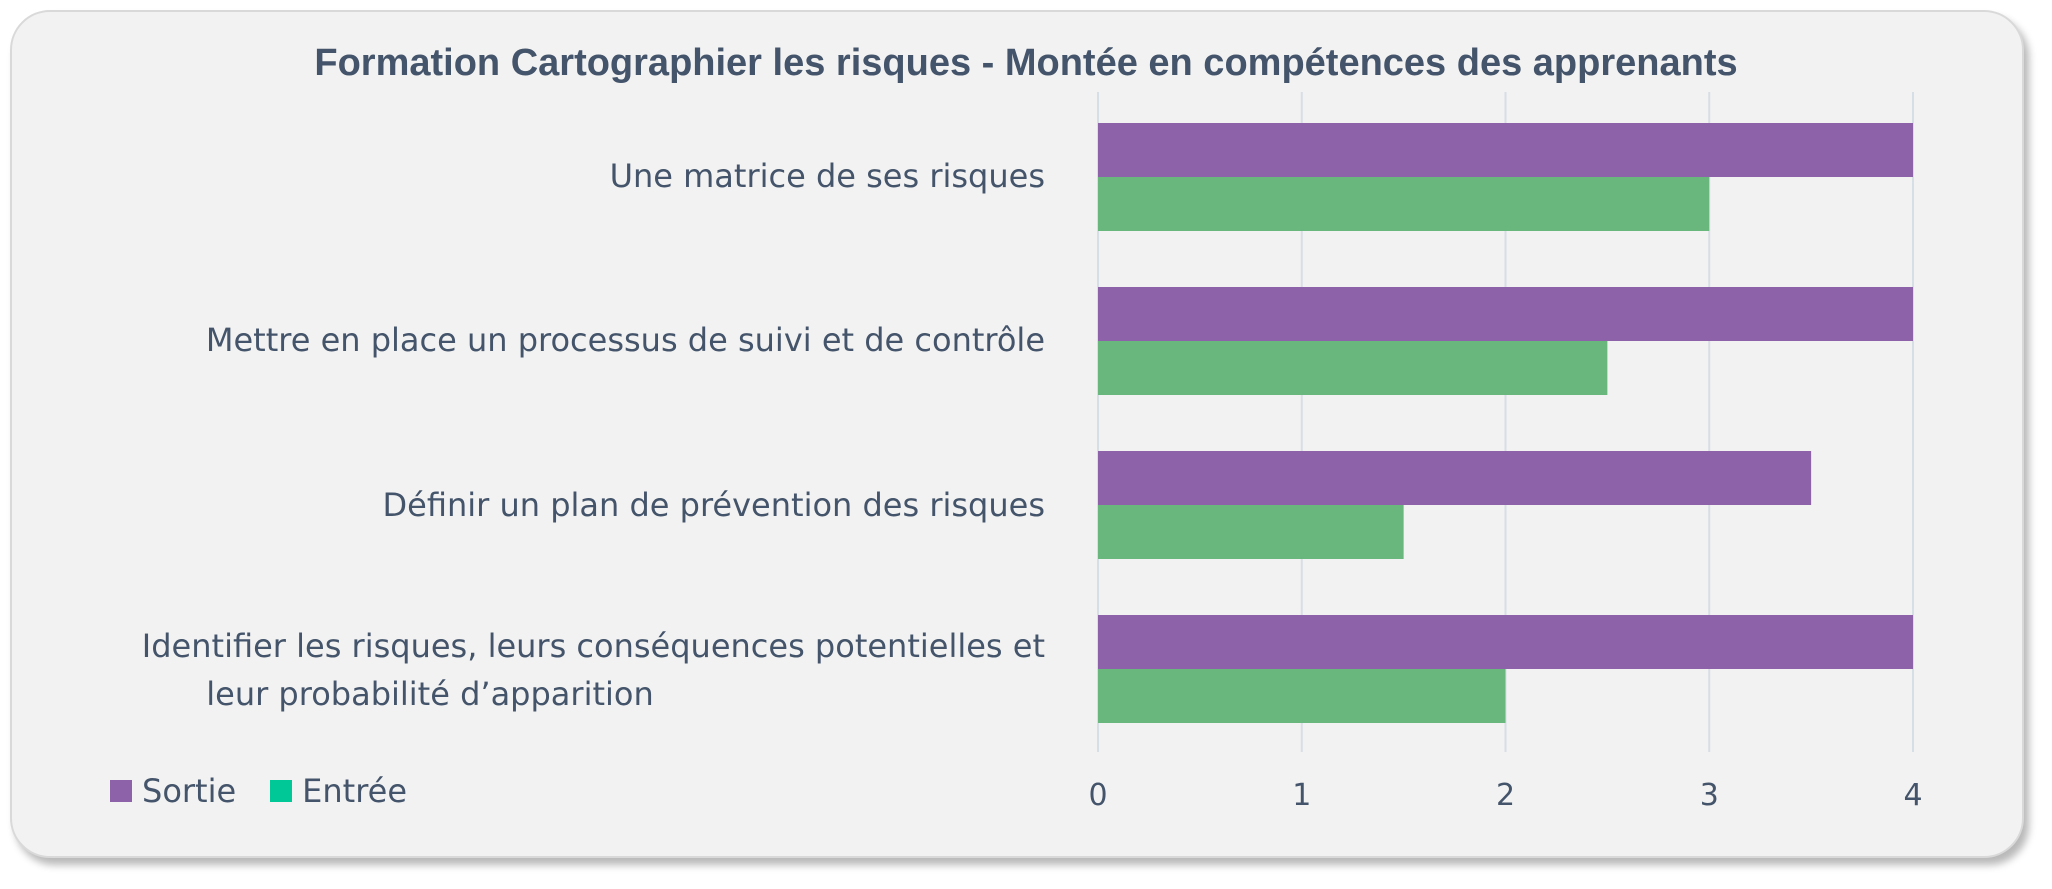 Image resolution: width=2052 pixels, height=889 pixels. Describe the element at coordinates (1505, 795) in the screenshot. I see `x-tick-label-2: 2` at that location.